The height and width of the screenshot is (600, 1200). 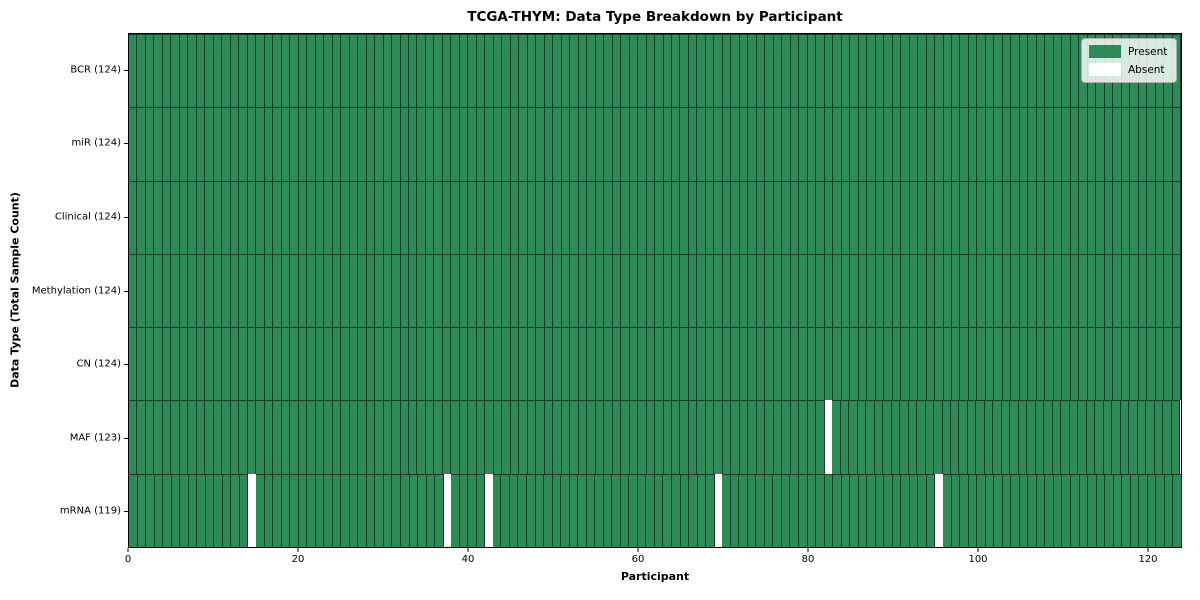 I want to click on y-tick-label-CN: CN (124), so click(x=98, y=364).